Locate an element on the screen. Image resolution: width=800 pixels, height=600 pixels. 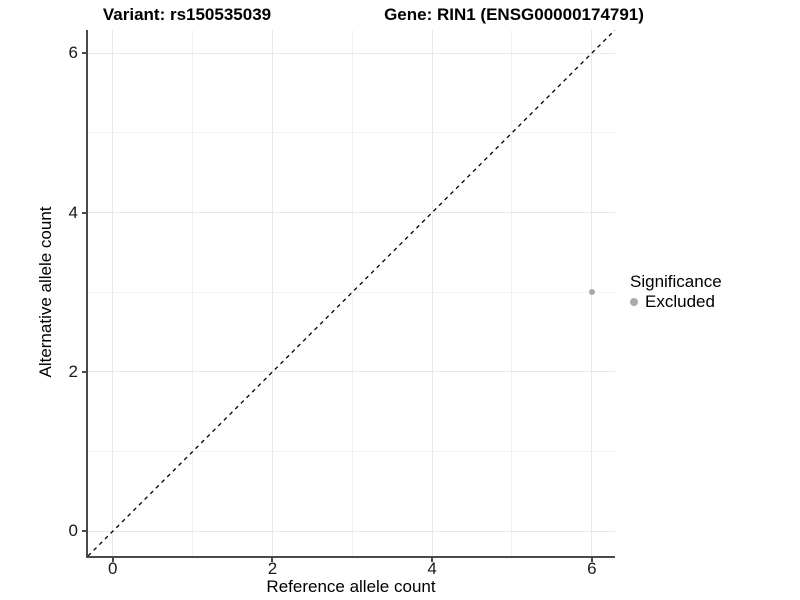
legend-item-label: Excluded is located at coordinates (680, 301).